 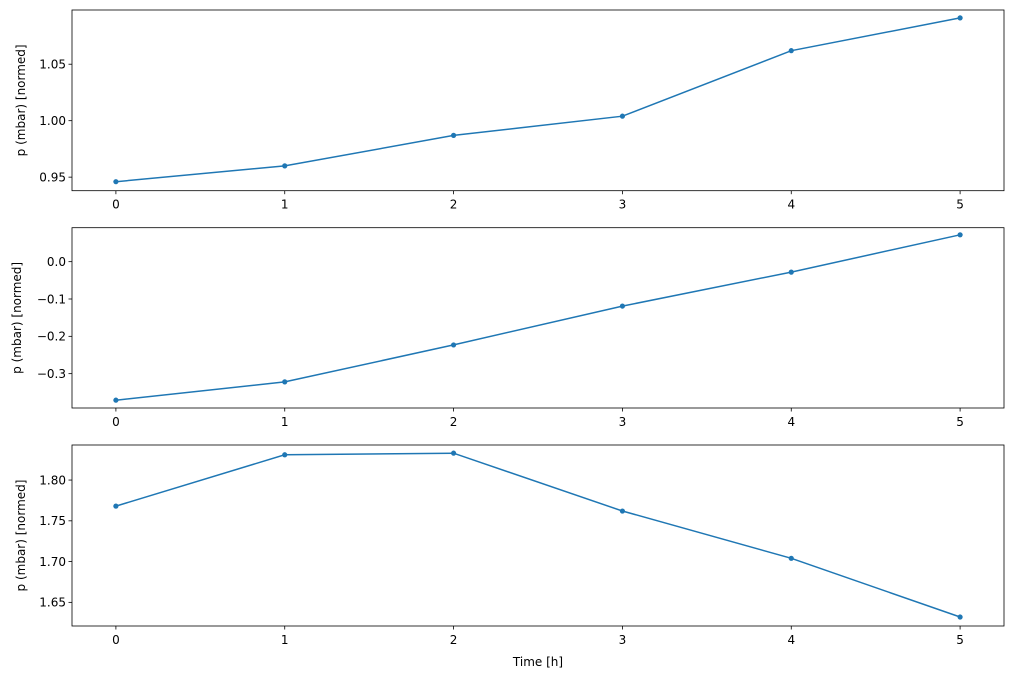 What do you see at coordinates (52, 65) in the screenshot?
I see `y-tick-label: 1.05` at bounding box center [52, 65].